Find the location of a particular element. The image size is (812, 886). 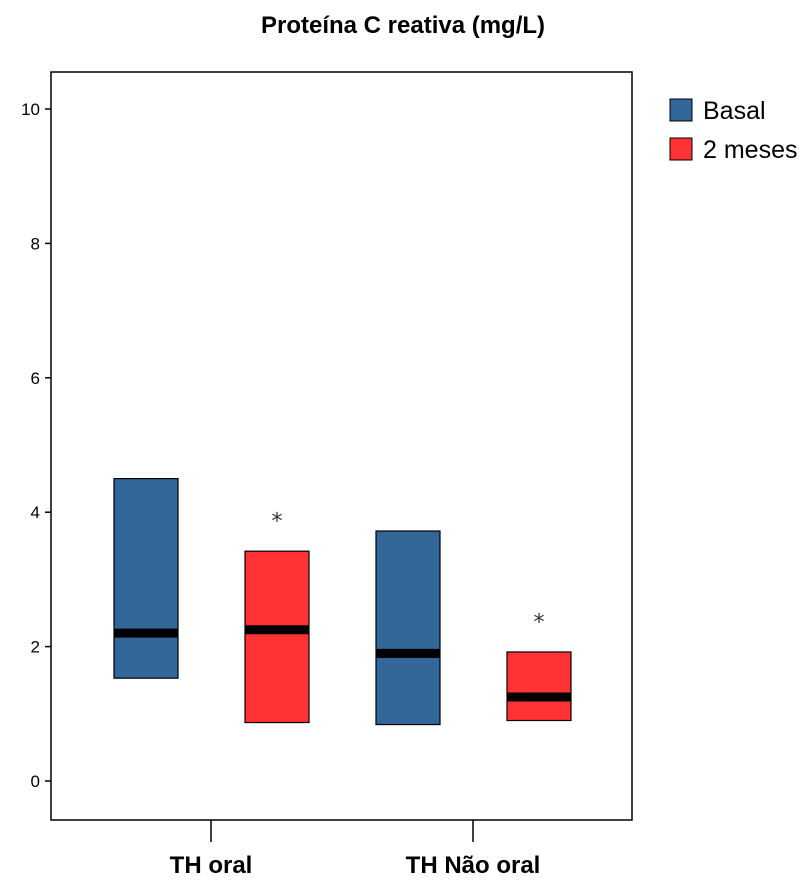

outlier-markers: ** is located at coordinates (408, 573).